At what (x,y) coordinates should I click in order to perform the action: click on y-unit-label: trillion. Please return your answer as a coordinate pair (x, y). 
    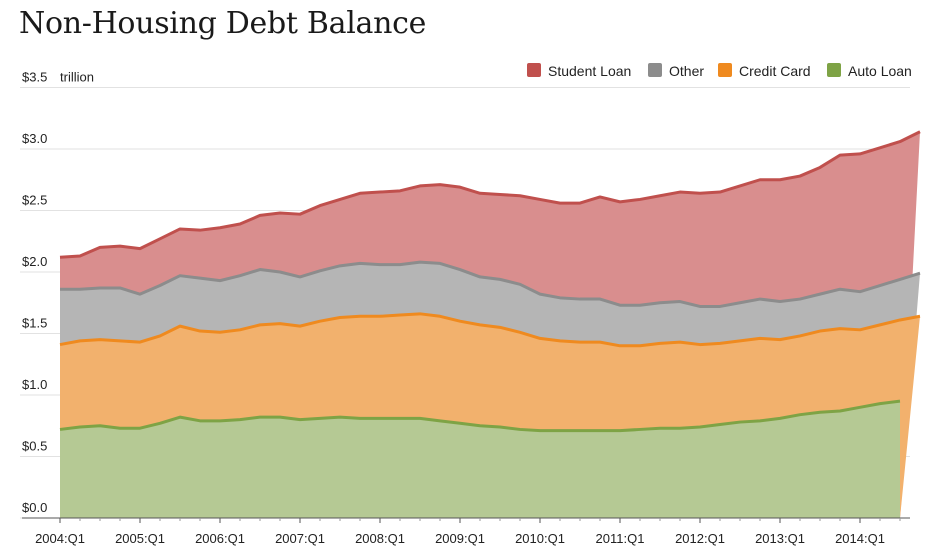
    Looking at the image, I should click on (77, 77).